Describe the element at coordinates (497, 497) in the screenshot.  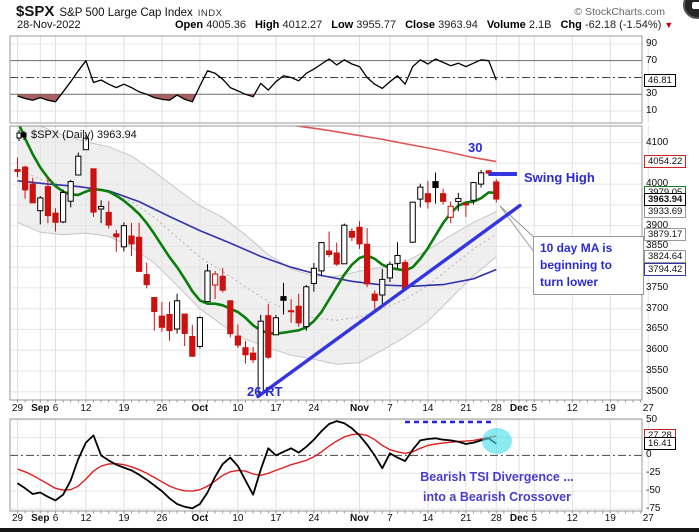
I see `annotation-tsi-crossover: into a Bearish Crossover` at that location.